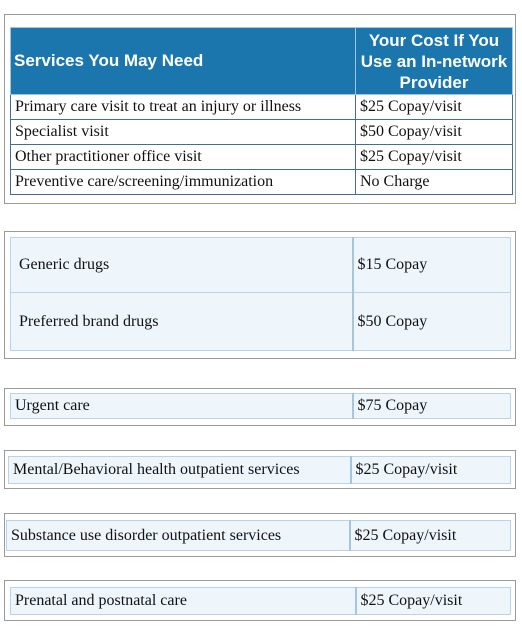  I want to click on cell: Urgent care, so click(181, 406).